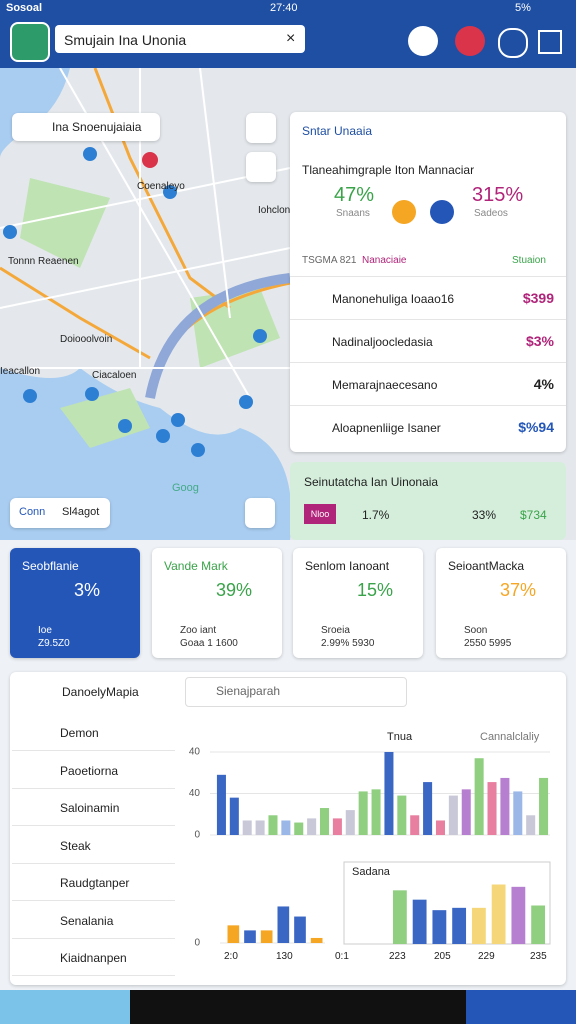  What do you see at coordinates (60, 513) in the screenshot?
I see `map-toggle` at bounding box center [60, 513].